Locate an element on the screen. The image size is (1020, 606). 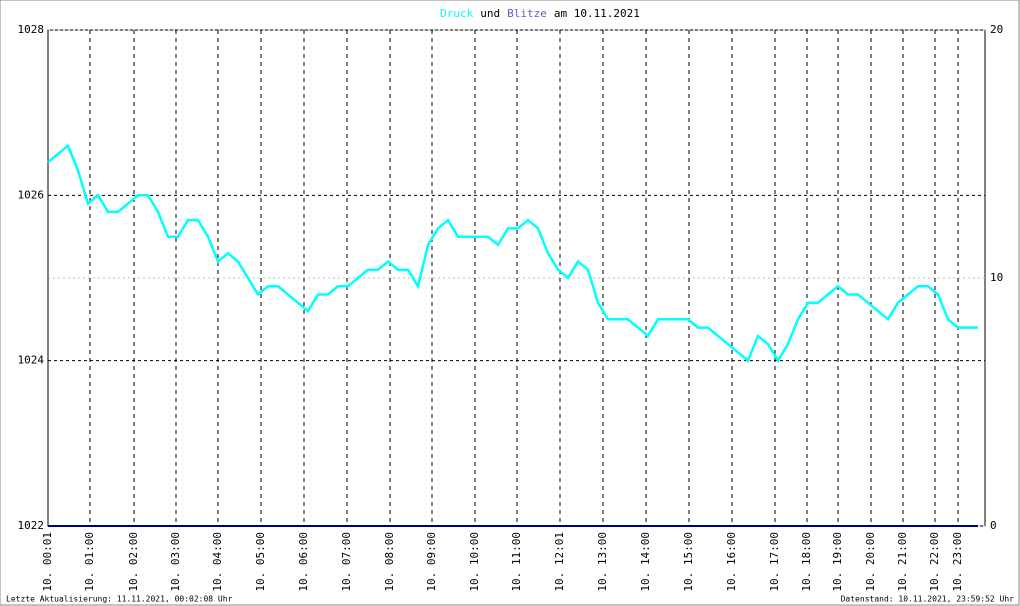
x-tick-label: 10. 12:01 is located at coordinates (559, 562).